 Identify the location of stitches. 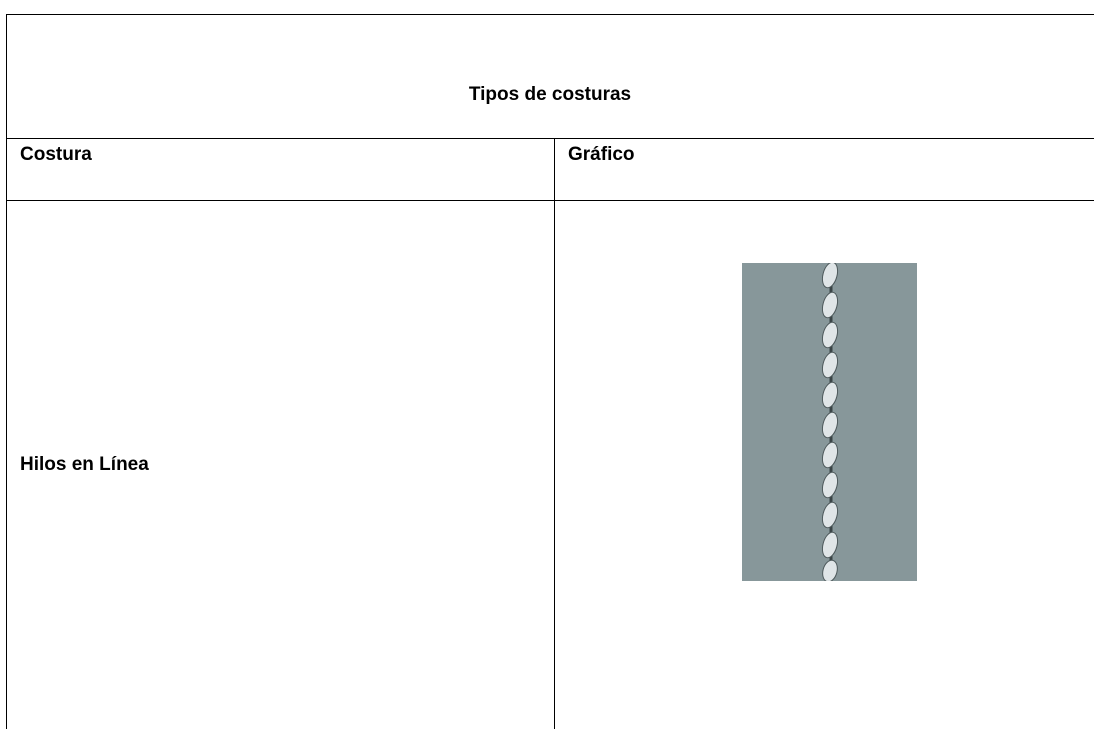
(830, 422).